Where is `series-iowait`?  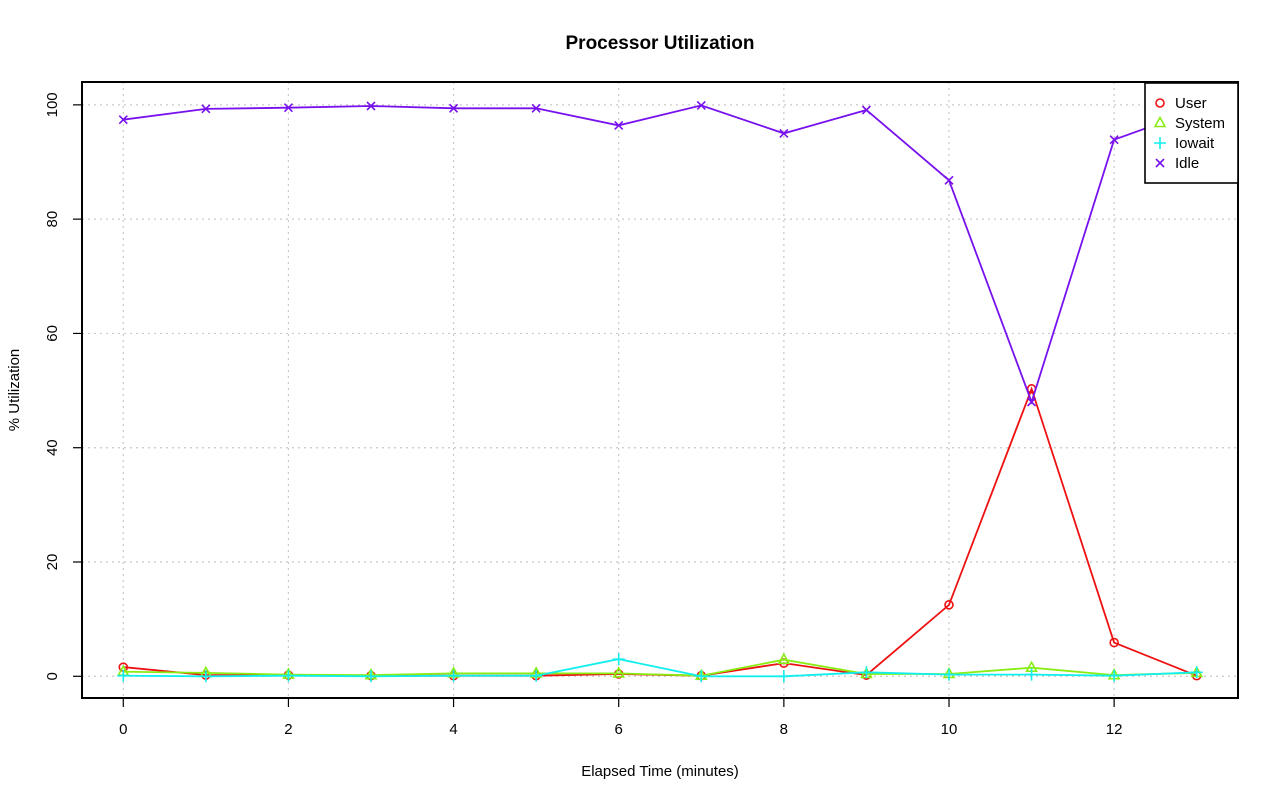
series-iowait is located at coordinates (660, 668).